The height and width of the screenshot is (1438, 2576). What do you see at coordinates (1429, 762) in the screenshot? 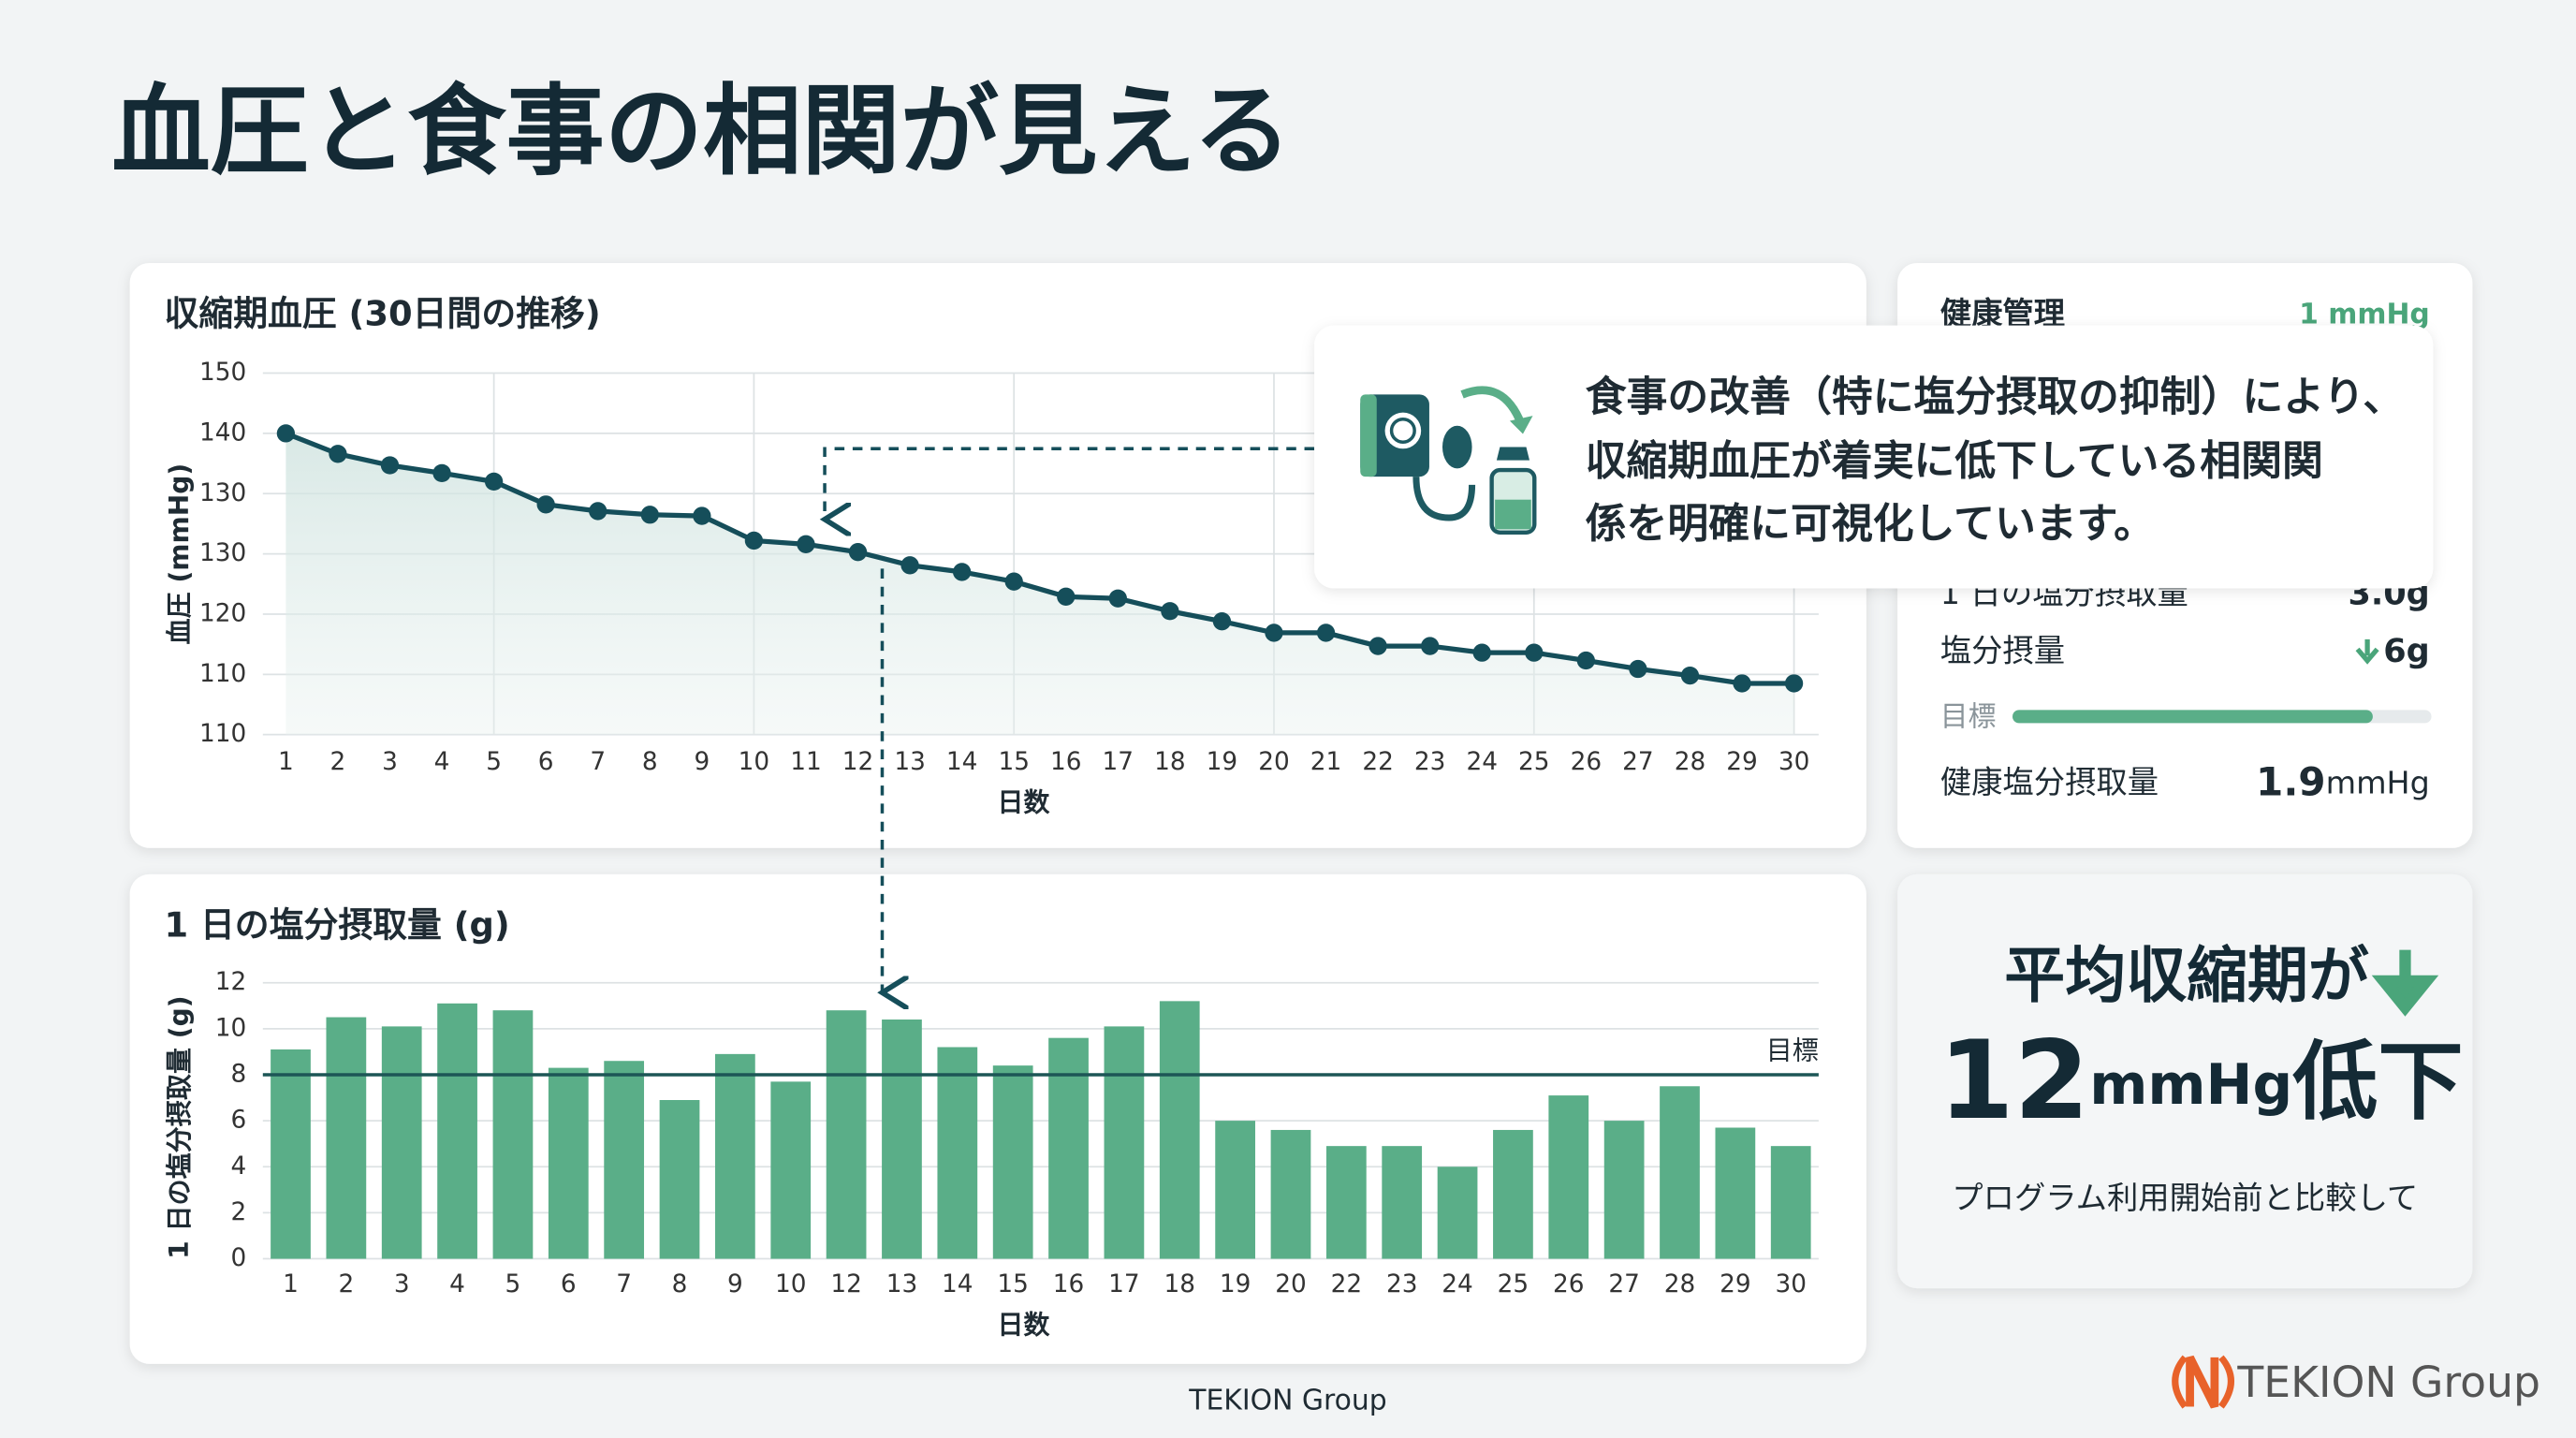
I see `x-tick-label: 23` at bounding box center [1429, 762].